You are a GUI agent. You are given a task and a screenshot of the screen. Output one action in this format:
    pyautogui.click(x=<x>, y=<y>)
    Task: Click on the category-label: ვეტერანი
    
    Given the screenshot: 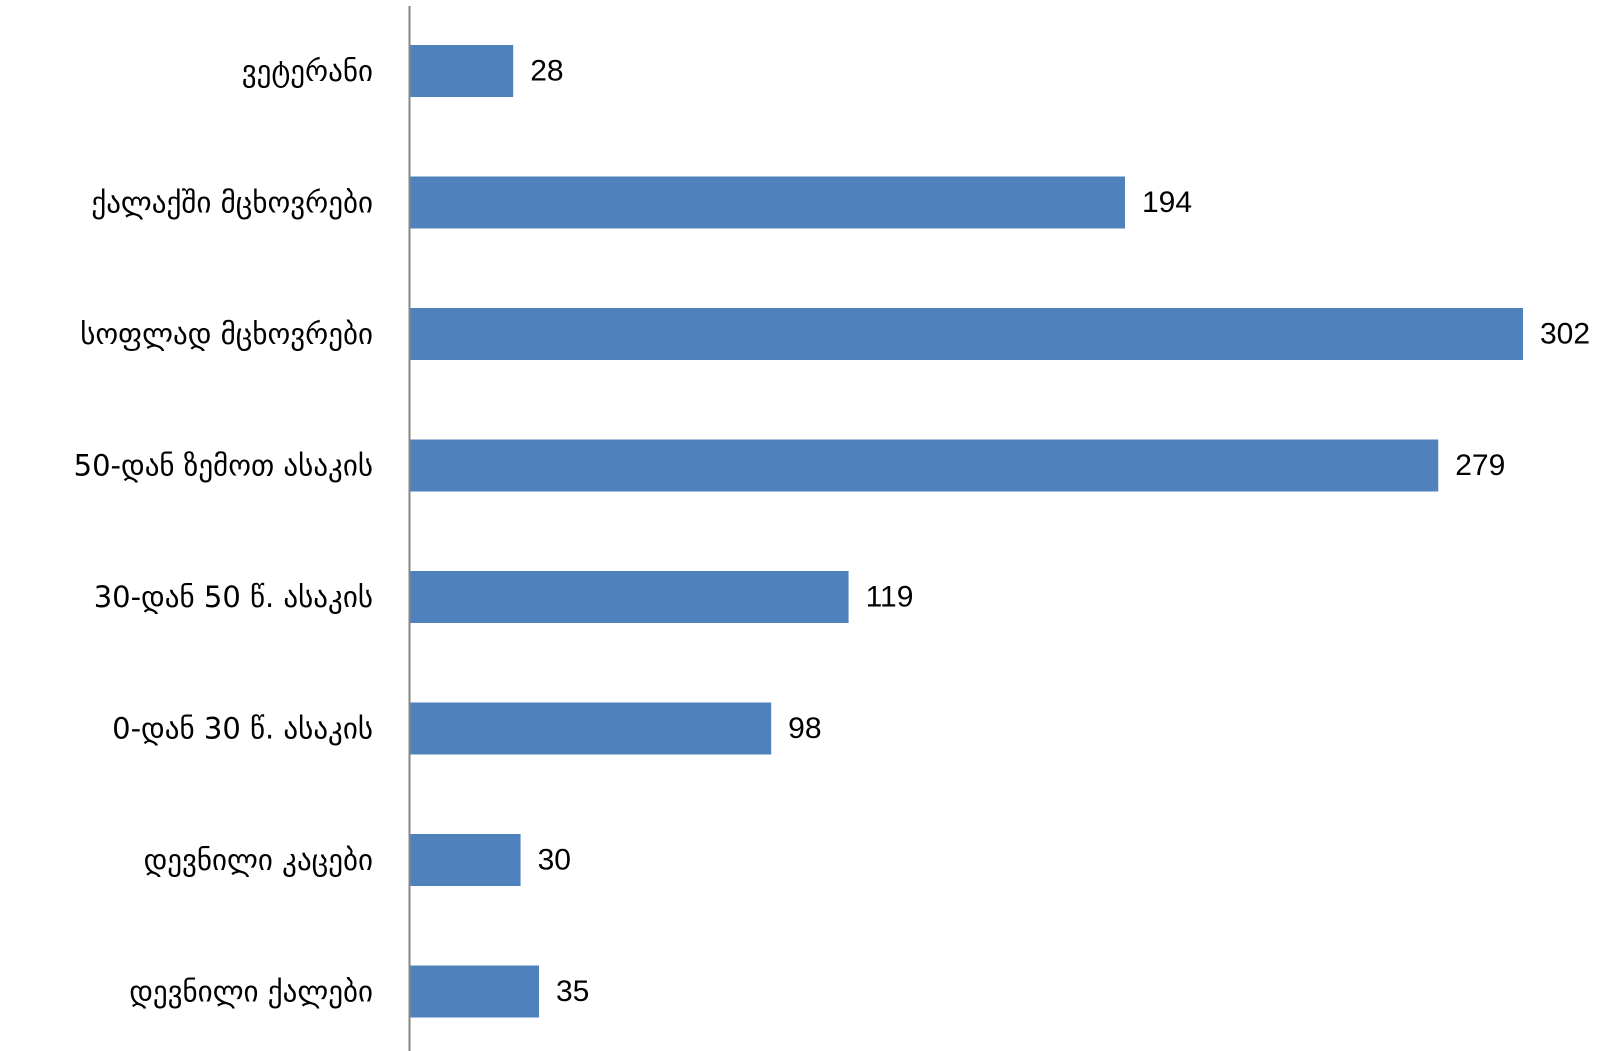 What is the action you would take?
    pyautogui.click(x=307, y=71)
    